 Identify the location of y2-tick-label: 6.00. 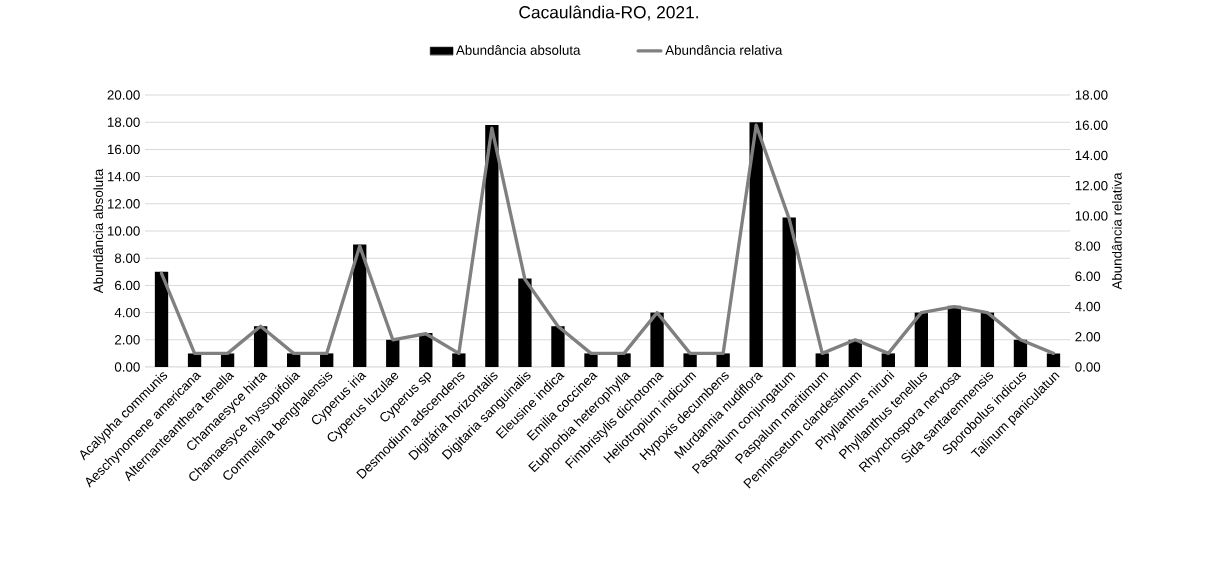
(1088, 276).